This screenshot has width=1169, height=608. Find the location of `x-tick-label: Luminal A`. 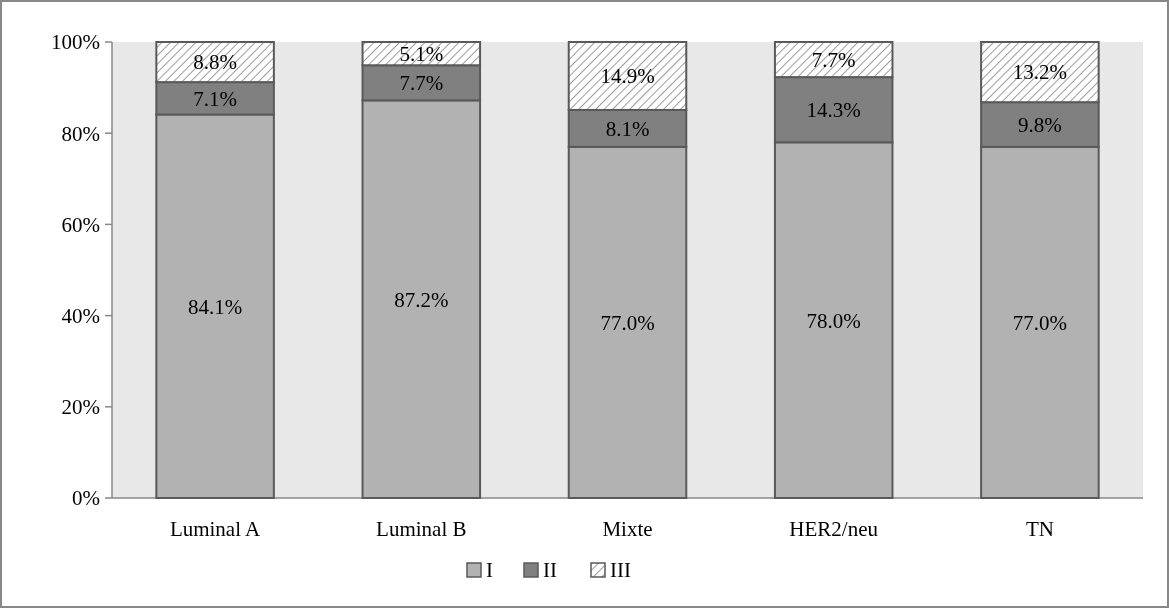

x-tick-label: Luminal A is located at coordinates (215, 529).